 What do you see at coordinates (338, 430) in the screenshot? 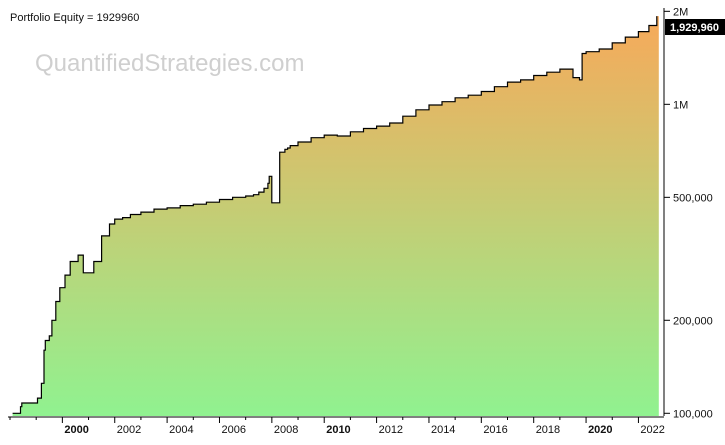
I see `x-tick-label: 2010` at bounding box center [338, 430].